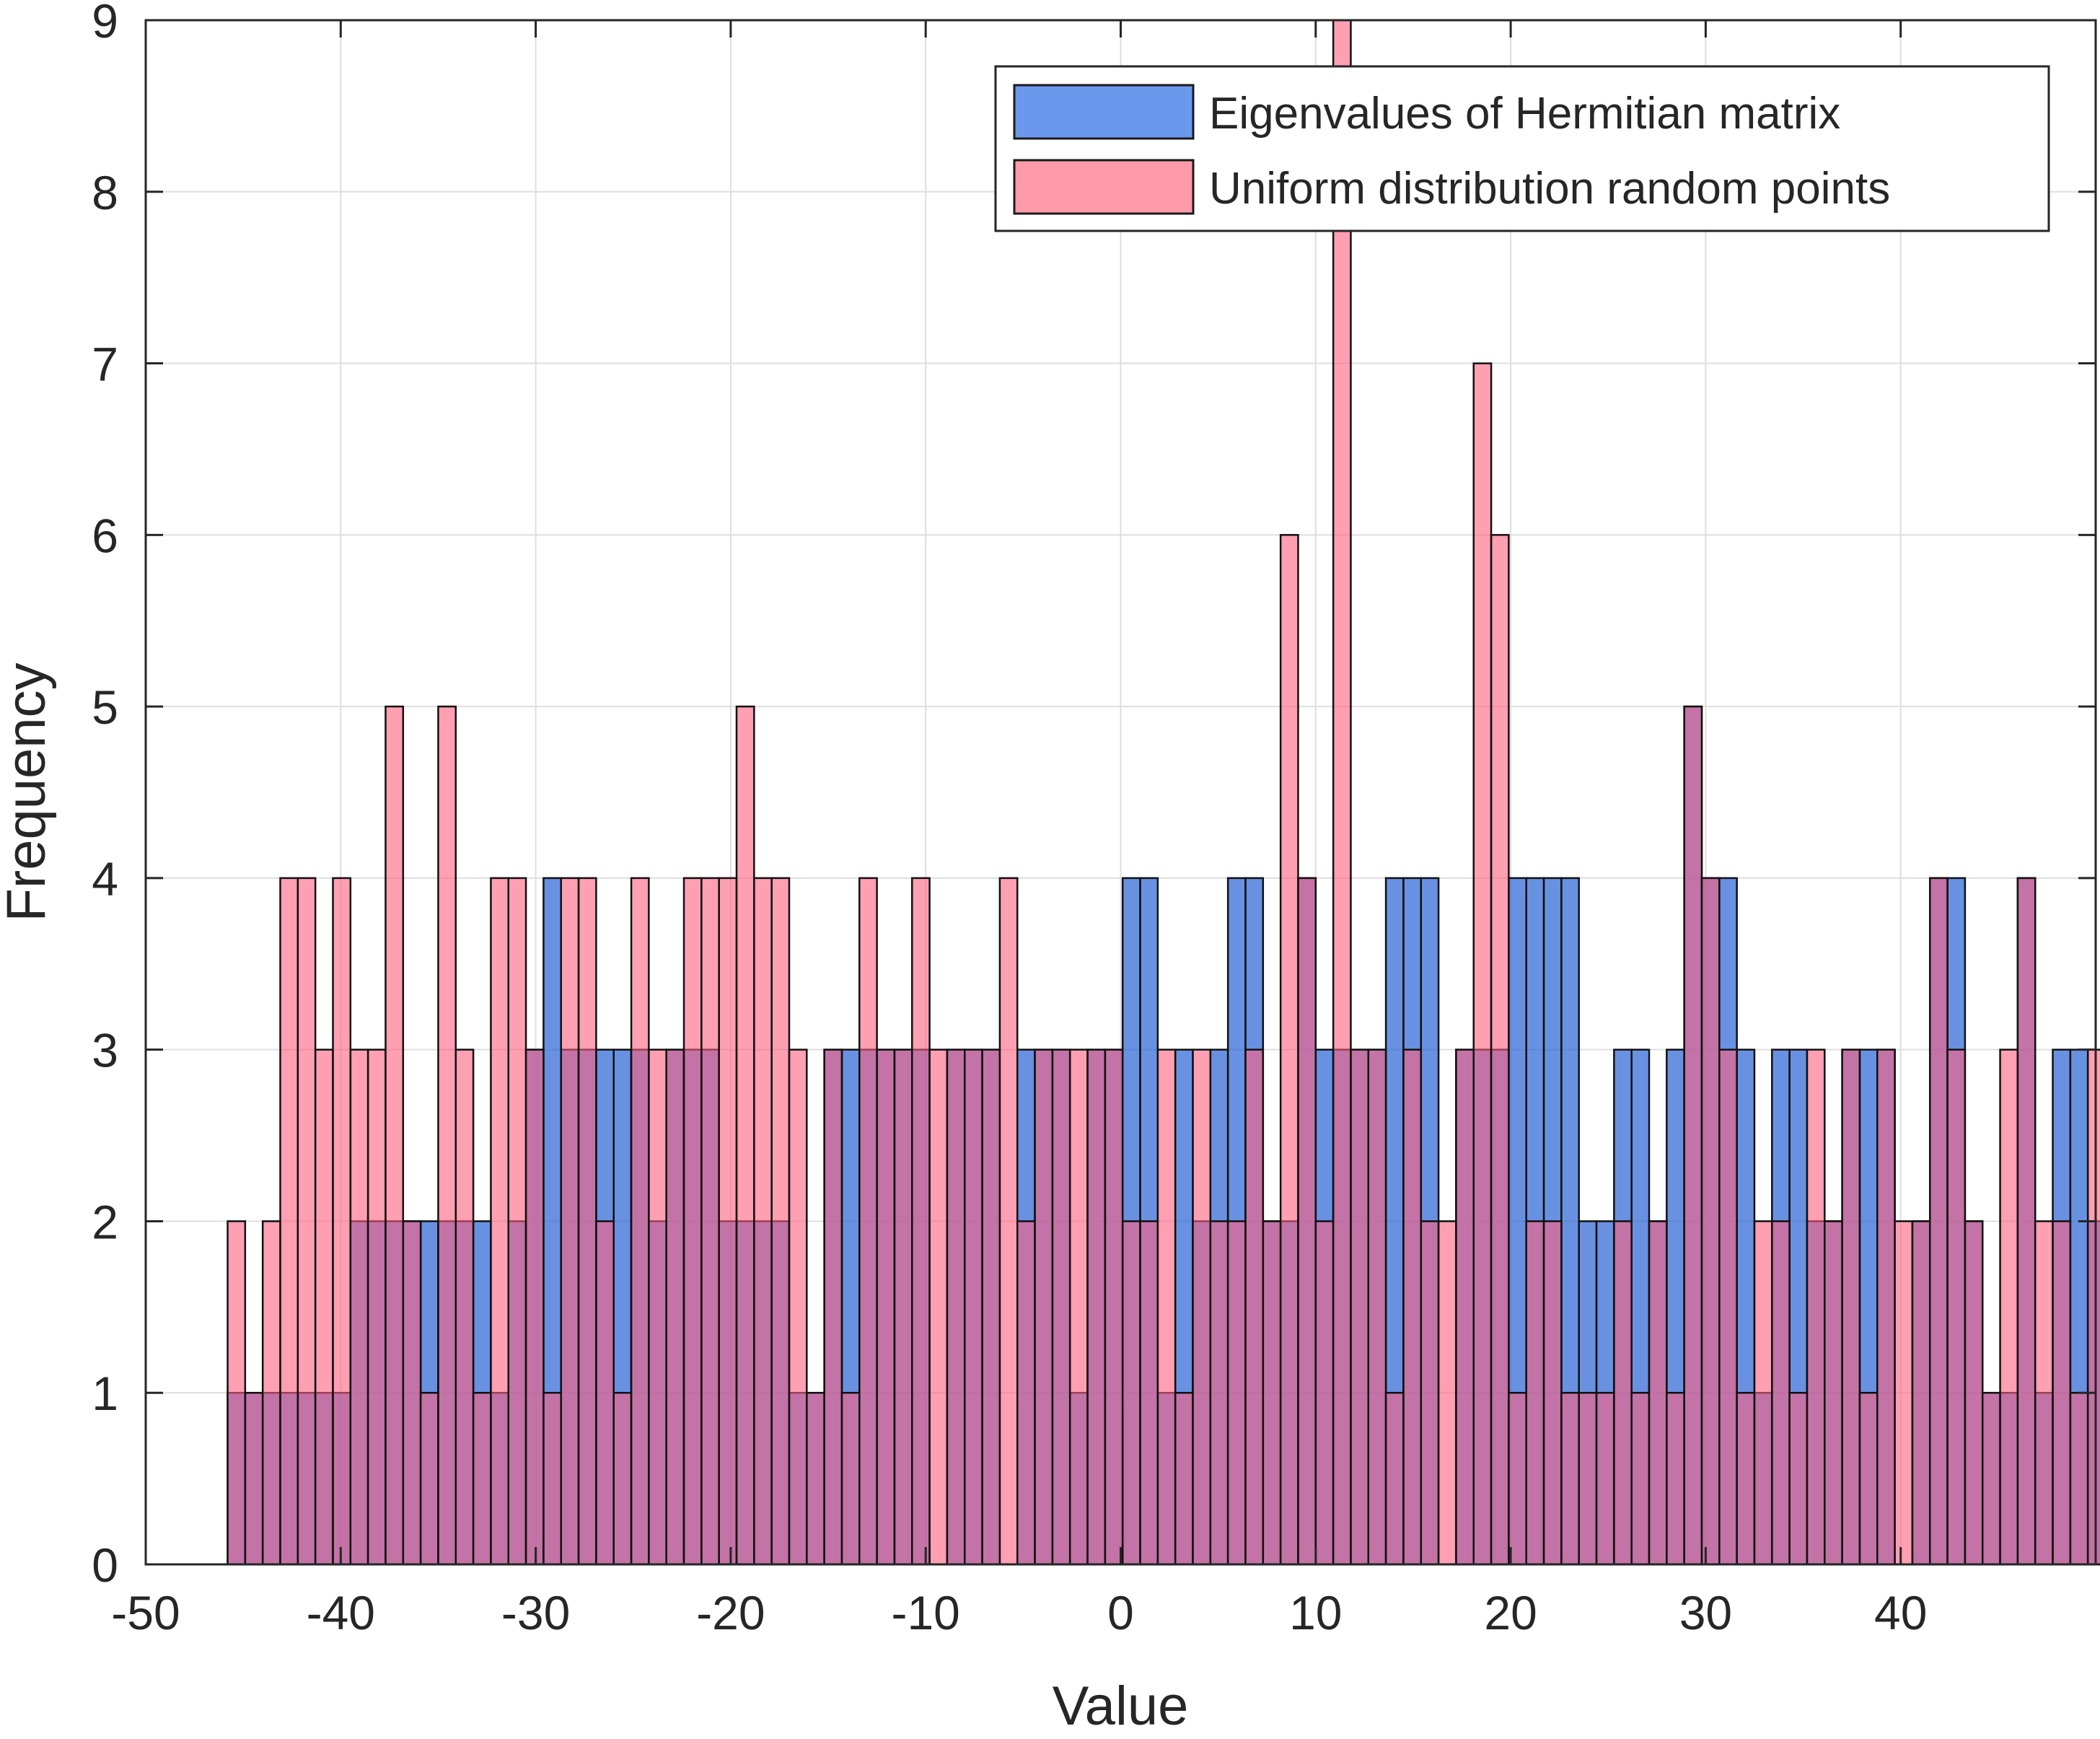  What do you see at coordinates (105, 879) in the screenshot?
I see `y-tick-label: 4` at bounding box center [105, 879].